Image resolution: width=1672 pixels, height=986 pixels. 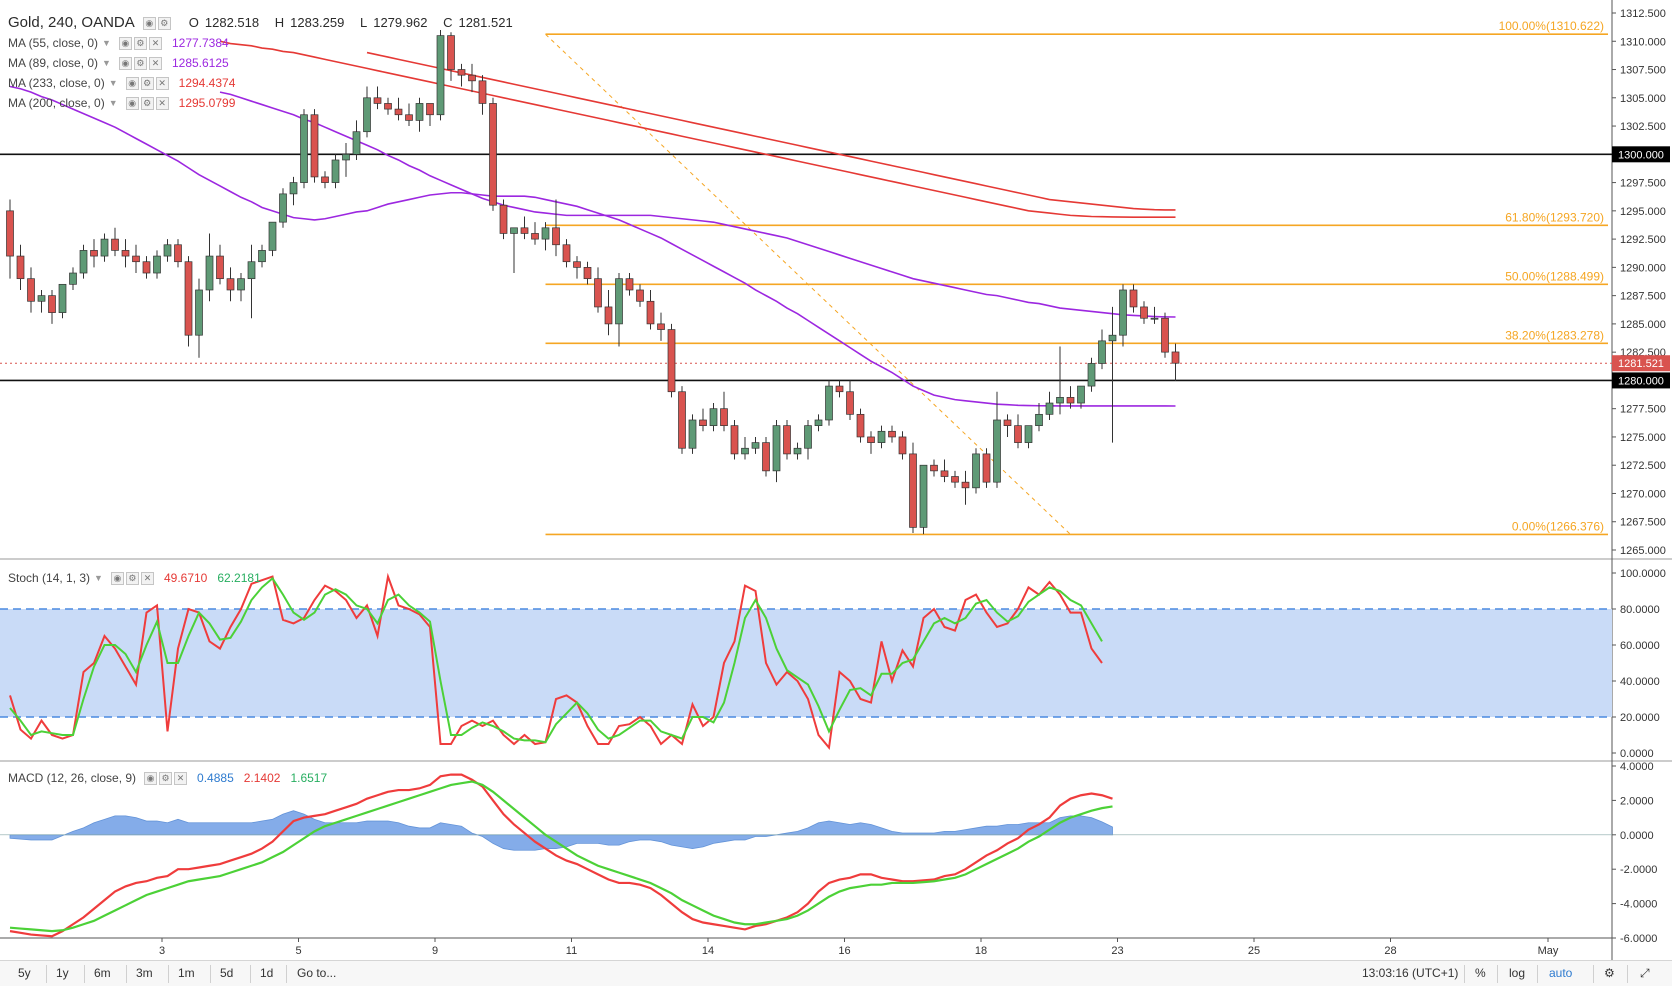 I want to click on macd-tick-label: 4.0000, so click(x=1637, y=767).